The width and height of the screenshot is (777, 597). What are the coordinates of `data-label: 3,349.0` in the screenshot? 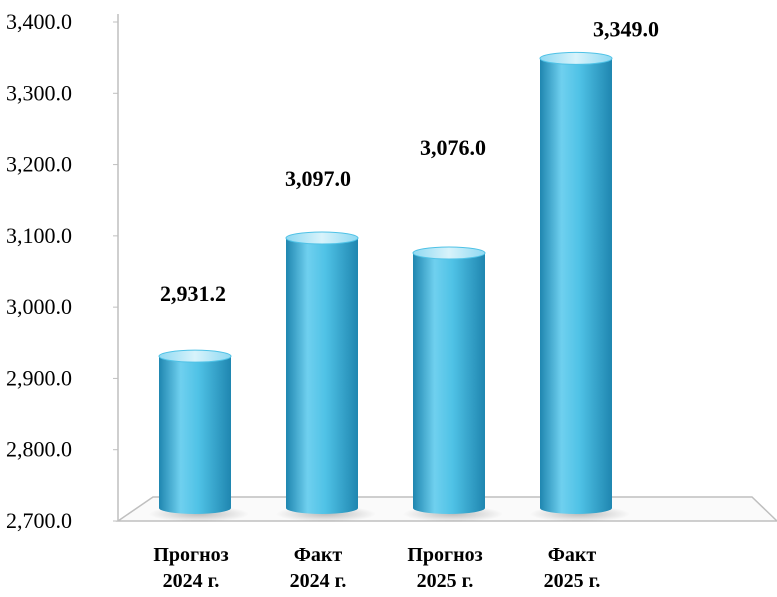 It's located at (626, 28).